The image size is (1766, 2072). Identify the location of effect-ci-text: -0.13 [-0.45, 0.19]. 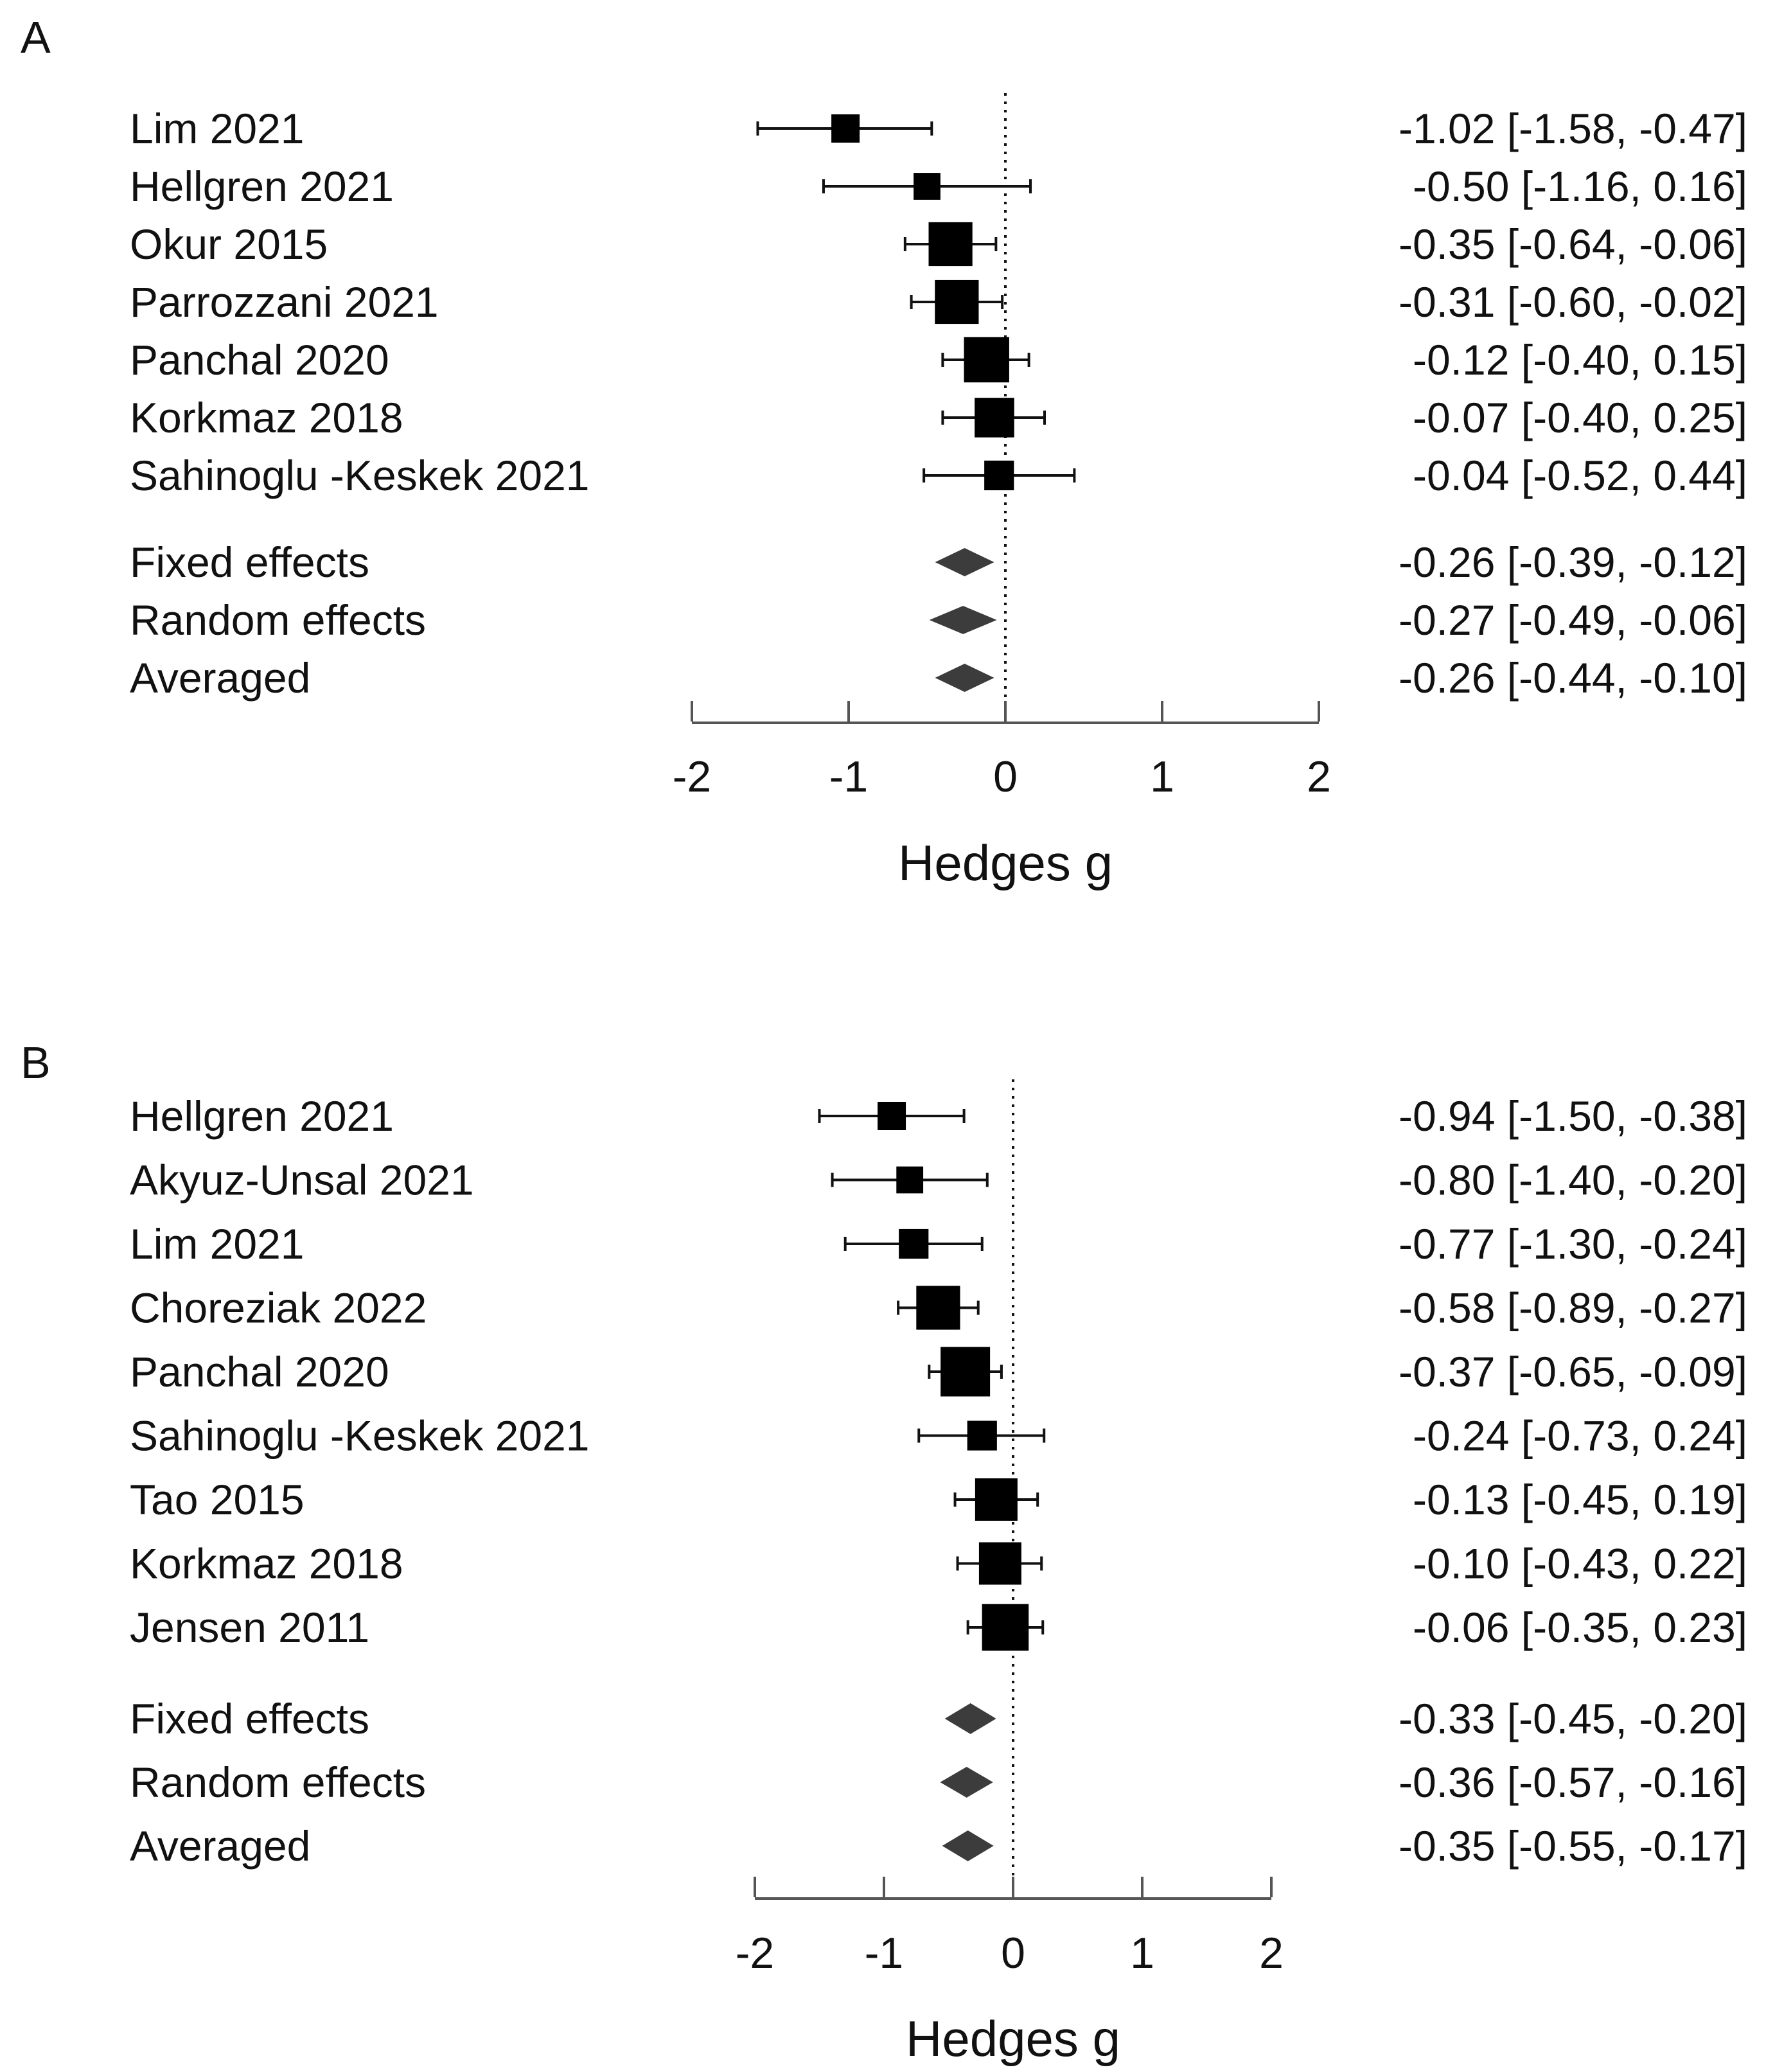
(1580, 1499).